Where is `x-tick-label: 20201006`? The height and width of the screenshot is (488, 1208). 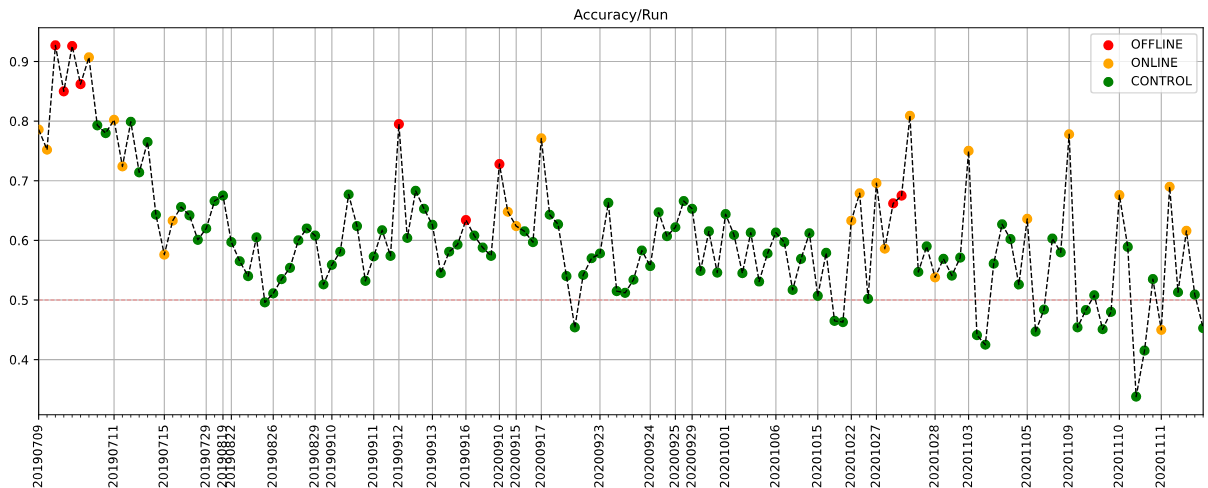 x-tick-label: 20201006 is located at coordinates (775, 456).